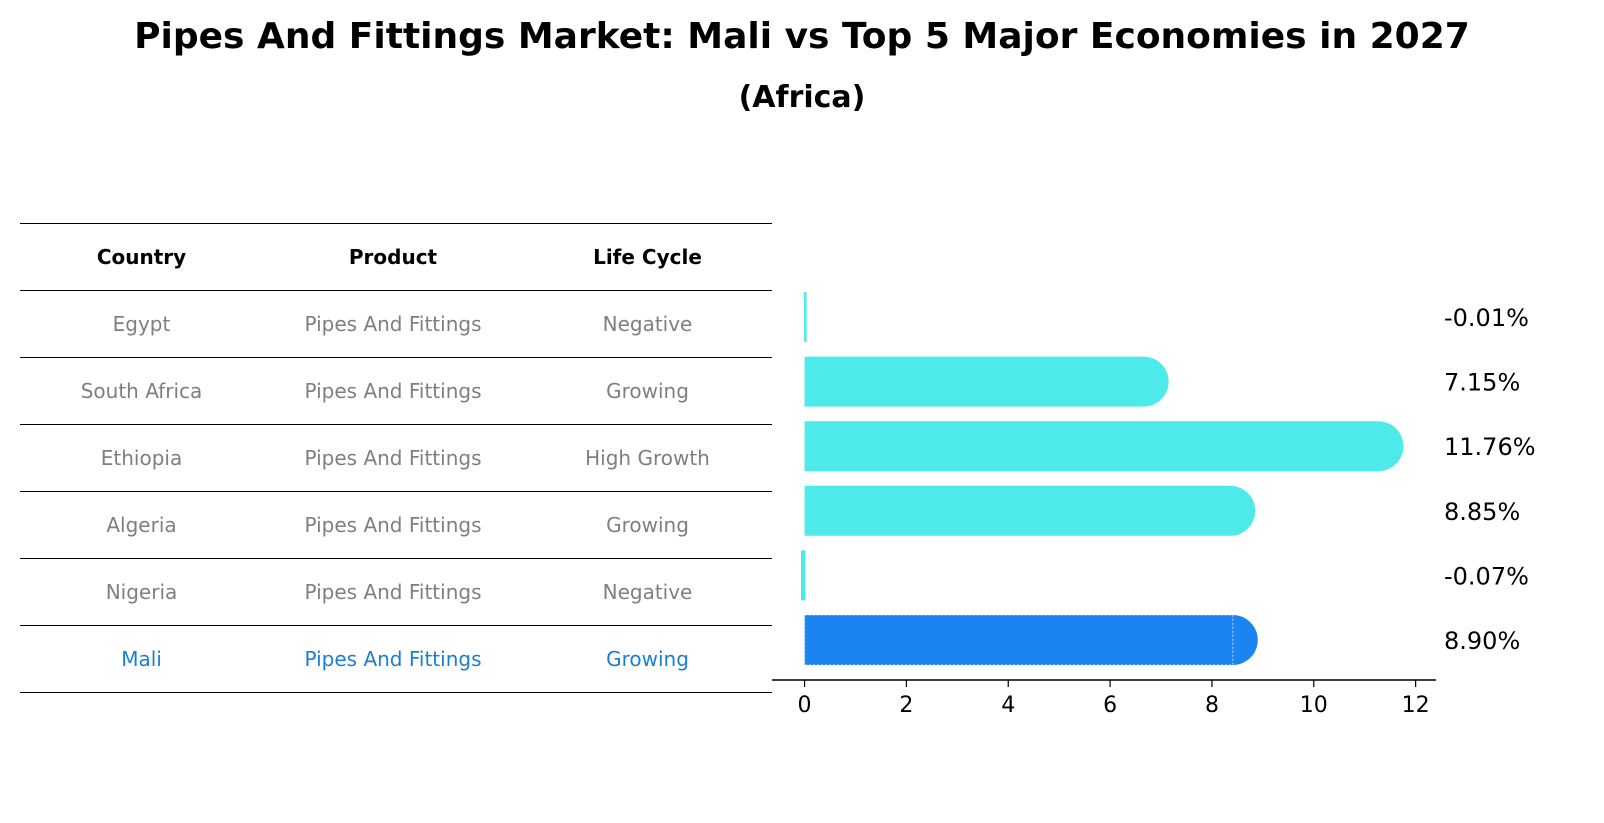 Image resolution: width=1604 pixels, height=823 pixels. I want to click on bar-south-africa, so click(986, 381).